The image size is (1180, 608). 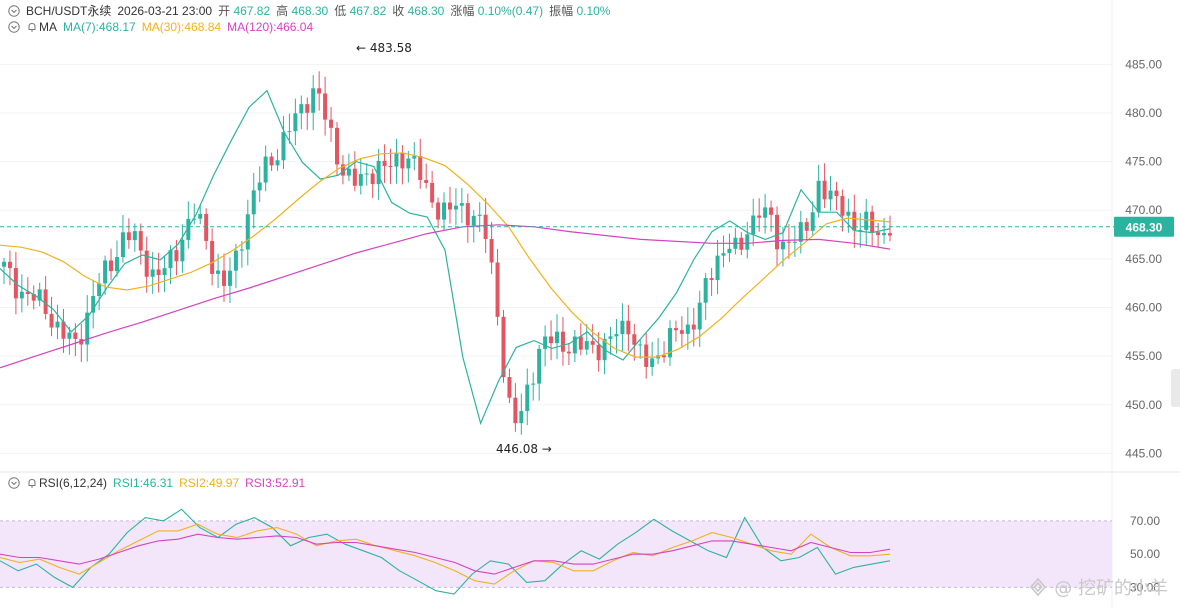 I want to click on scroll-handle, so click(x=1175, y=388).